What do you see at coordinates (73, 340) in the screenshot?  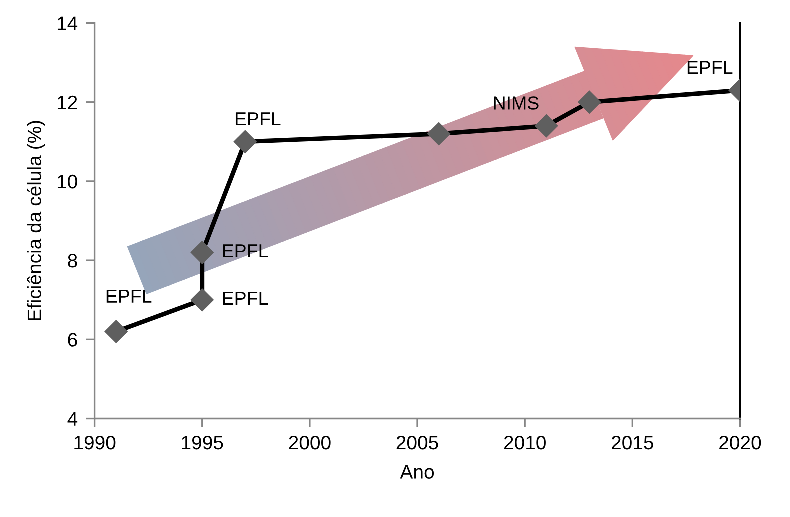 I see `y-tick-label: 6` at bounding box center [73, 340].